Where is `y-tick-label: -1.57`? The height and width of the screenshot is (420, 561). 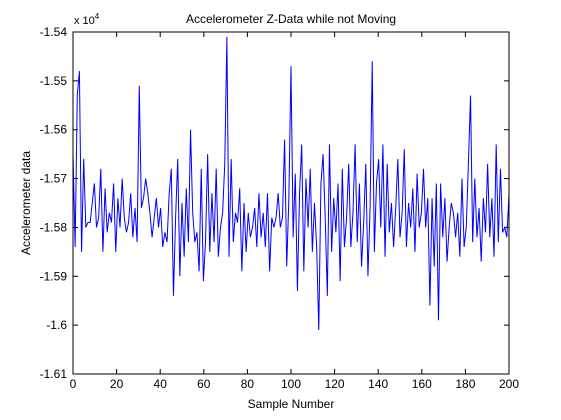
y-tick-label: -1.57 is located at coordinates (54, 179).